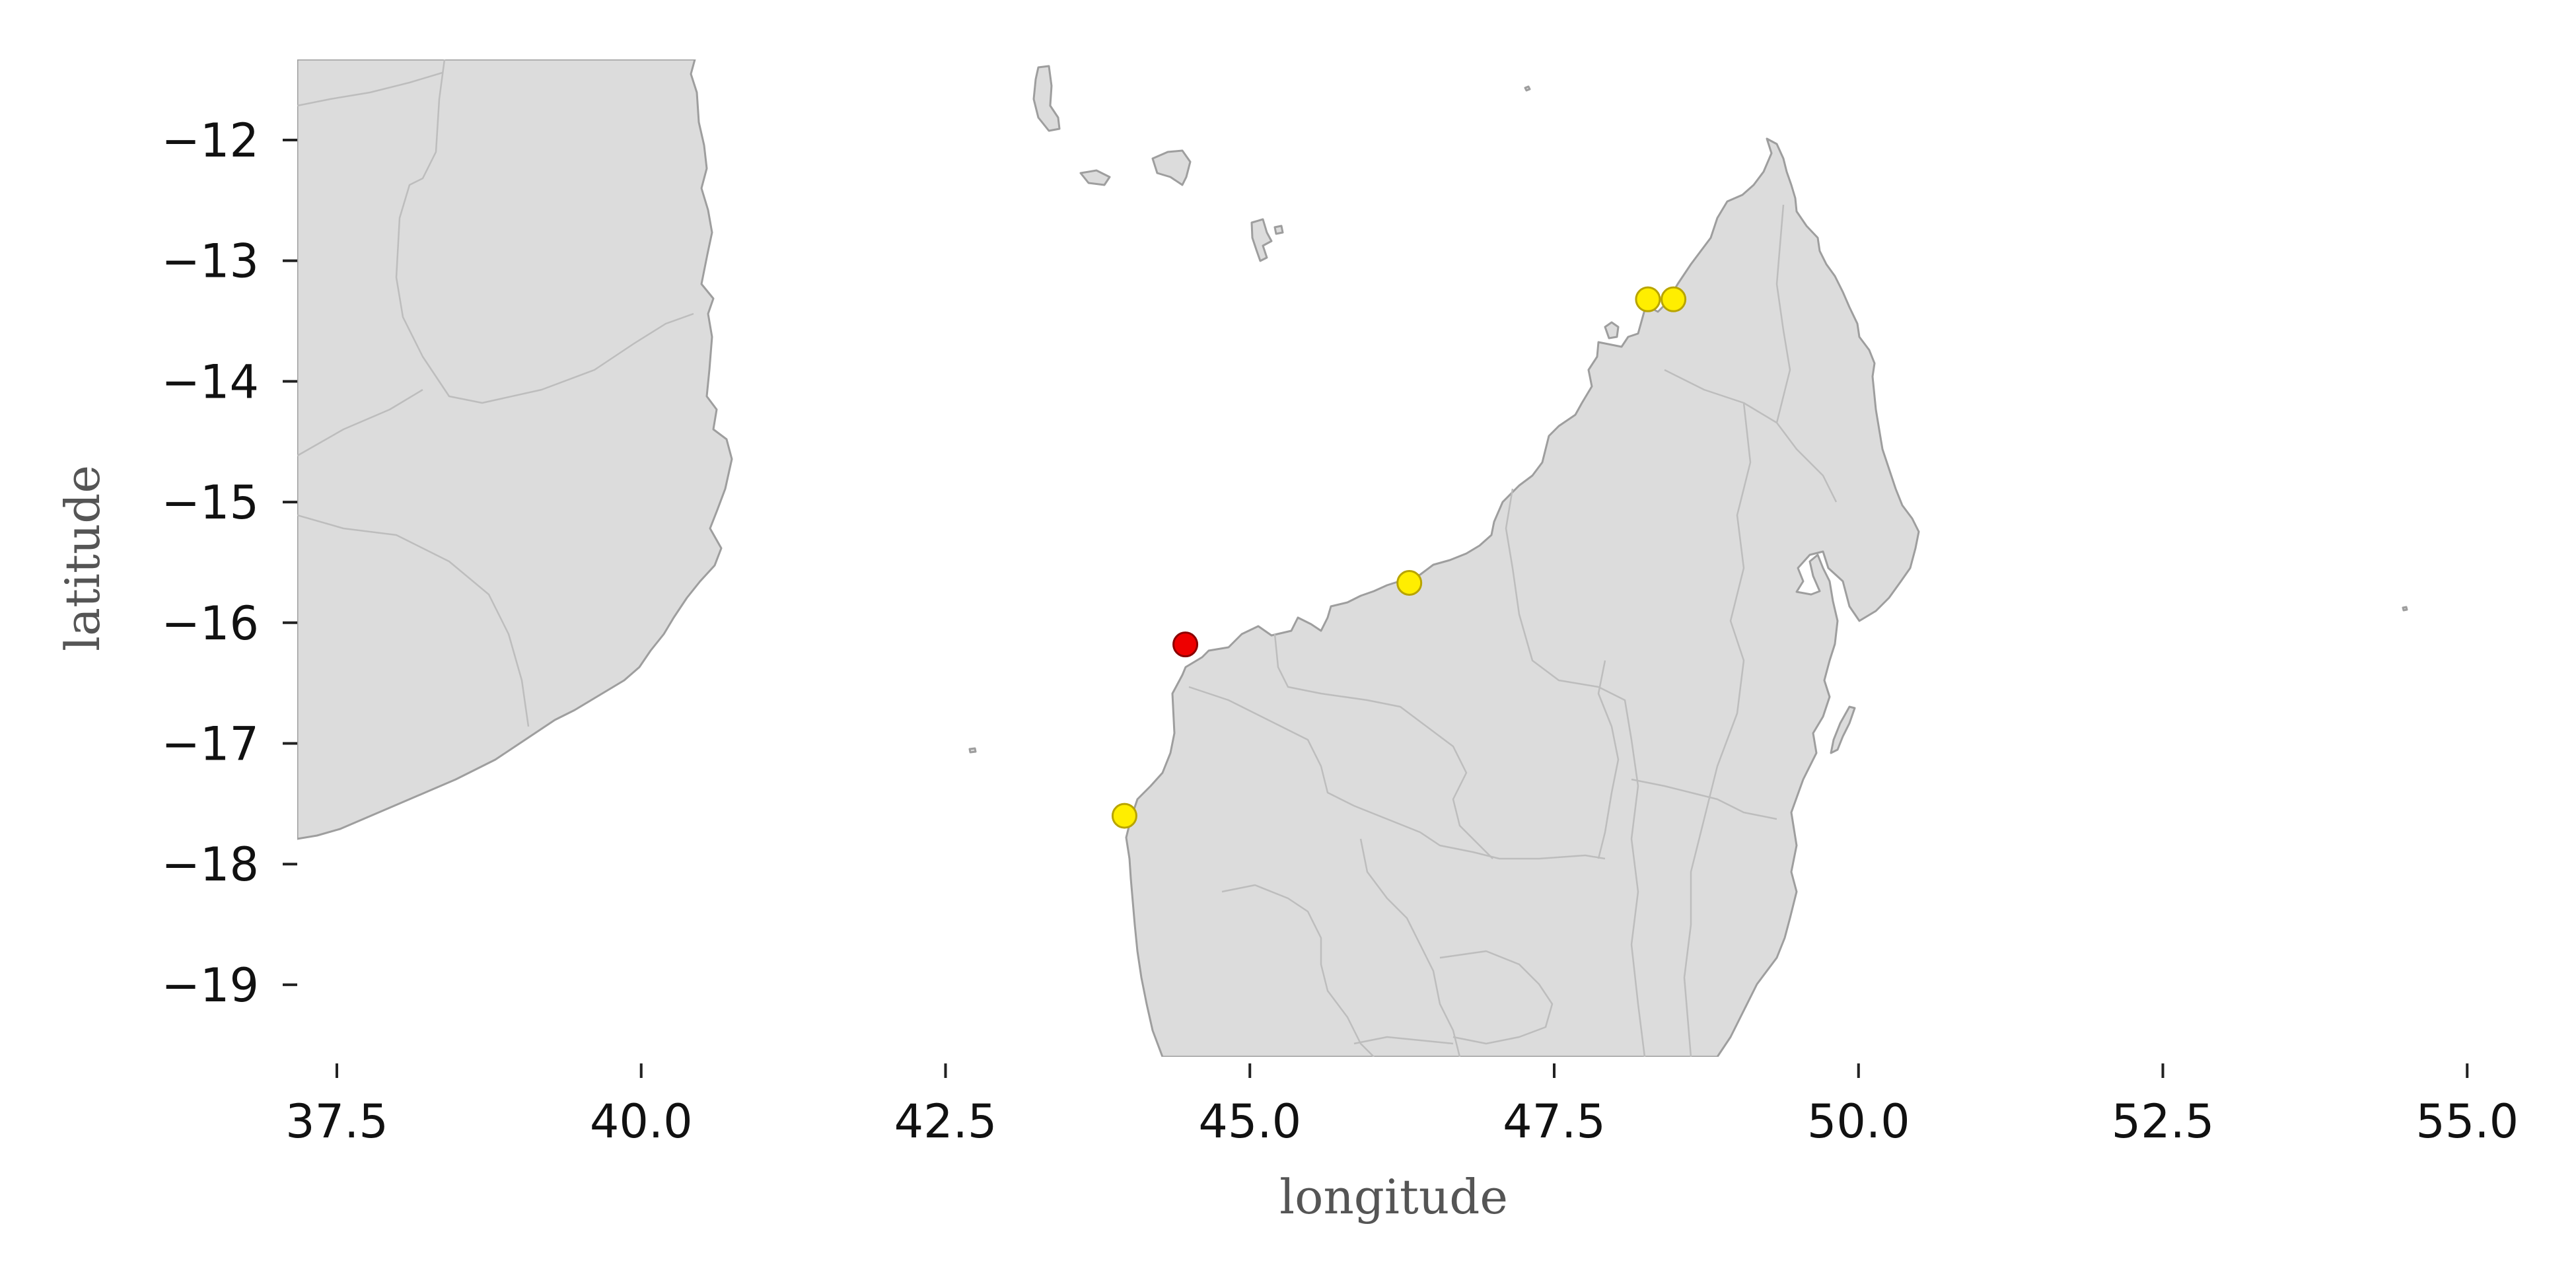  I want to click on land-mainland-africa, so click(515, 450).